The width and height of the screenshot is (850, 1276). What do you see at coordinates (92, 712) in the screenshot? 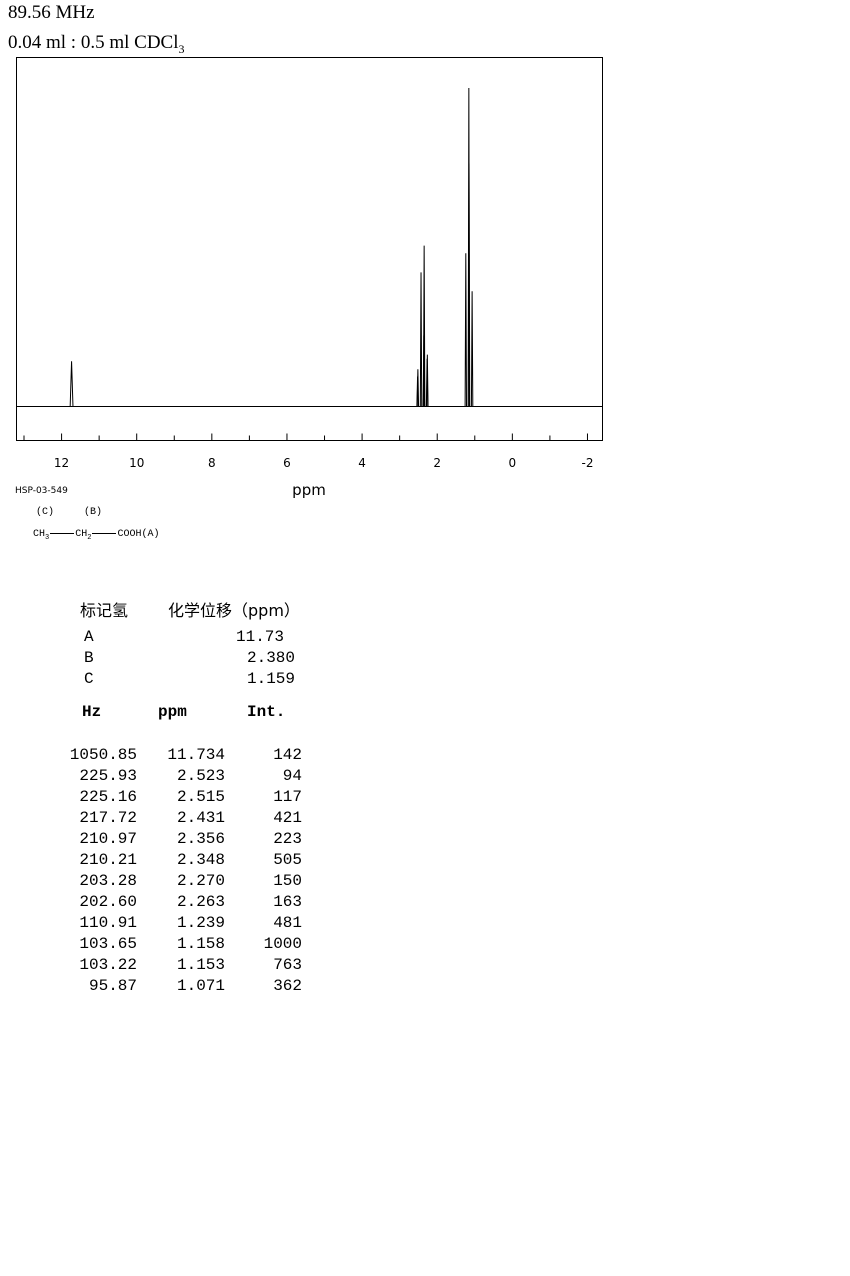
I see `peak-col-hz: Hz` at bounding box center [92, 712].